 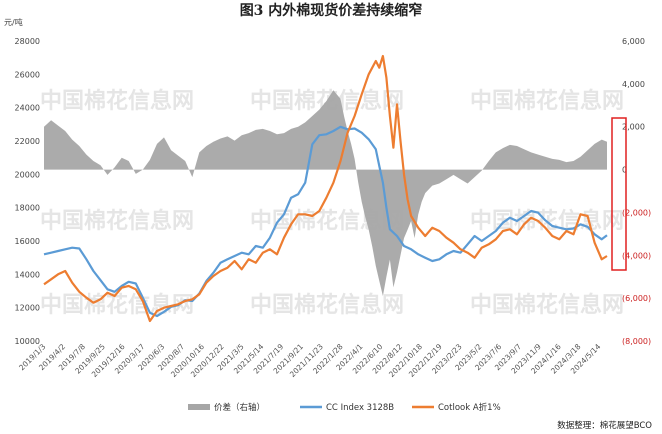 I want to click on right-tick-label: 0, so click(x=624, y=170).